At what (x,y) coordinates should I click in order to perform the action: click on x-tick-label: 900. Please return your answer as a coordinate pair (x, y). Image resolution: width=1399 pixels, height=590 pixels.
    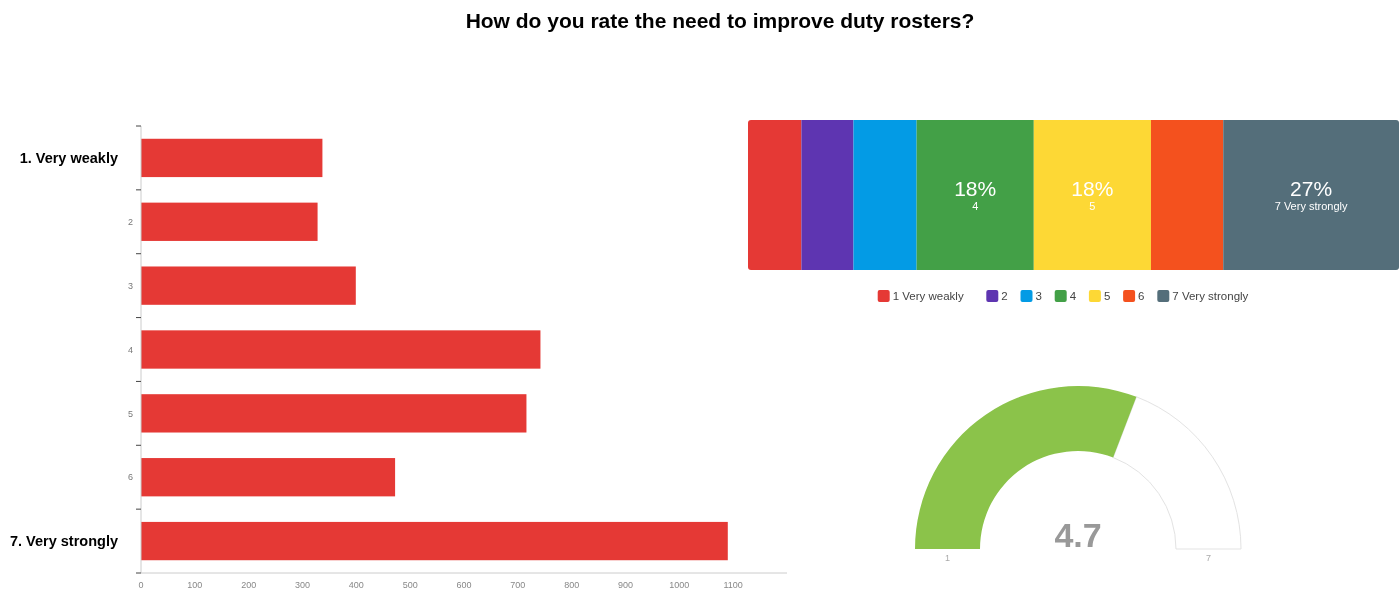
    Looking at the image, I should click on (625, 585).